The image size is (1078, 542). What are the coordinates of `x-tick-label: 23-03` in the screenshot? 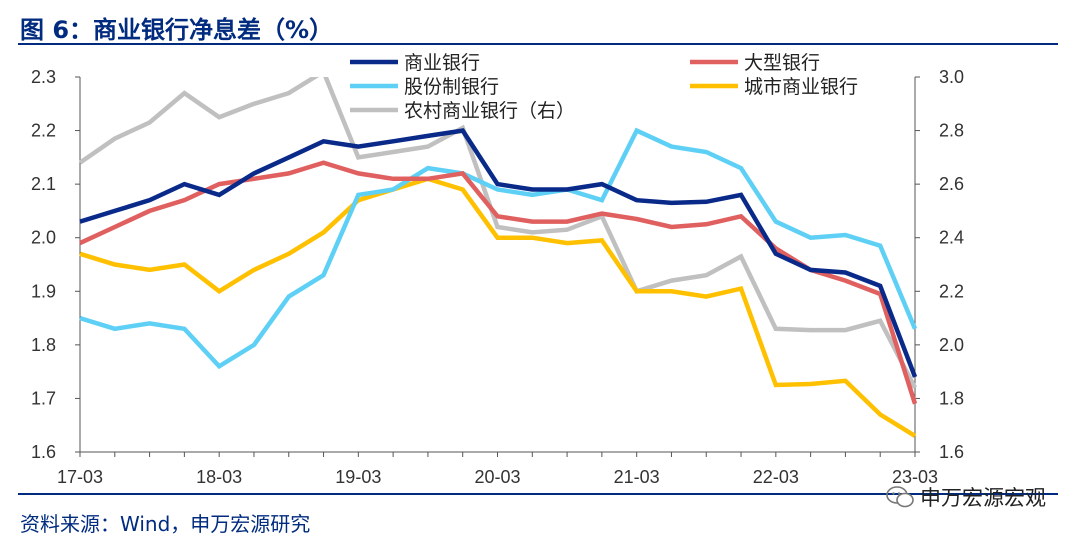 It's located at (915, 477).